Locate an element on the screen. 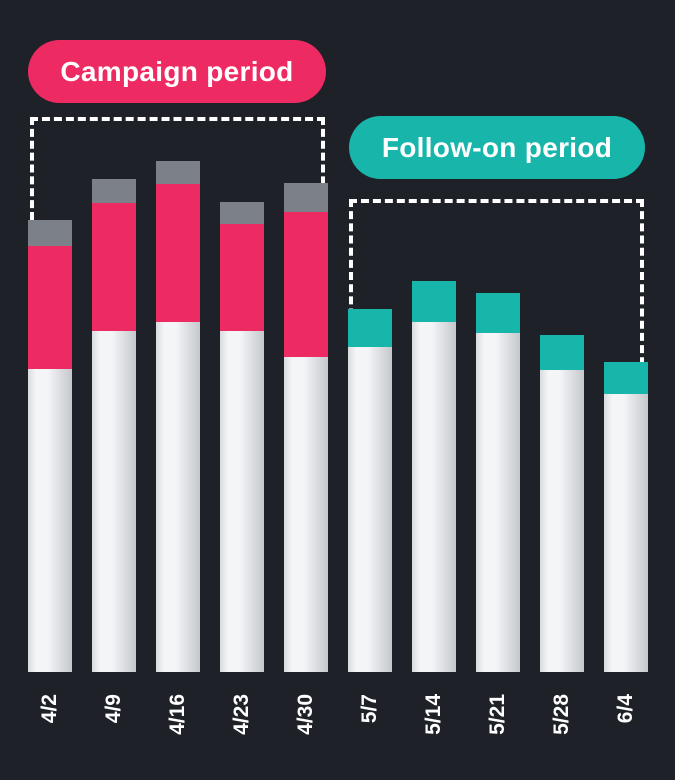 The height and width of the screenshot is (780, 675). bar-6/4 is located at coordinates (626, 517).